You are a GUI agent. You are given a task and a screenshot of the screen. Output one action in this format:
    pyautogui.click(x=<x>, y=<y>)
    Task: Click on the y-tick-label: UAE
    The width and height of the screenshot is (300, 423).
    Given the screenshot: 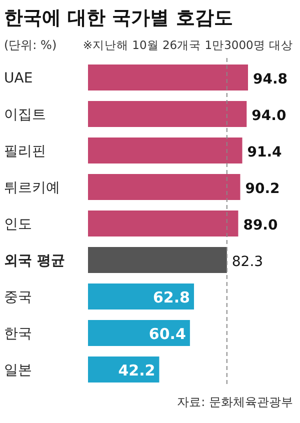 What is the action you would take?
    pyautogui.click(x=18, y=78)
    